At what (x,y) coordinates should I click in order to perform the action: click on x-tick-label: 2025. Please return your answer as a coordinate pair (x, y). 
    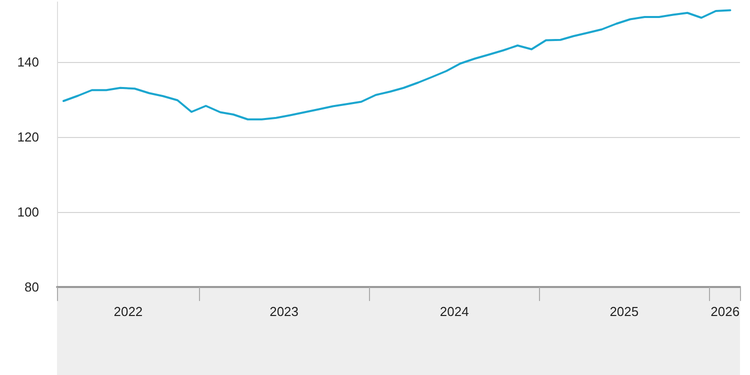
    Looking at the image, I should click on (624, 311).